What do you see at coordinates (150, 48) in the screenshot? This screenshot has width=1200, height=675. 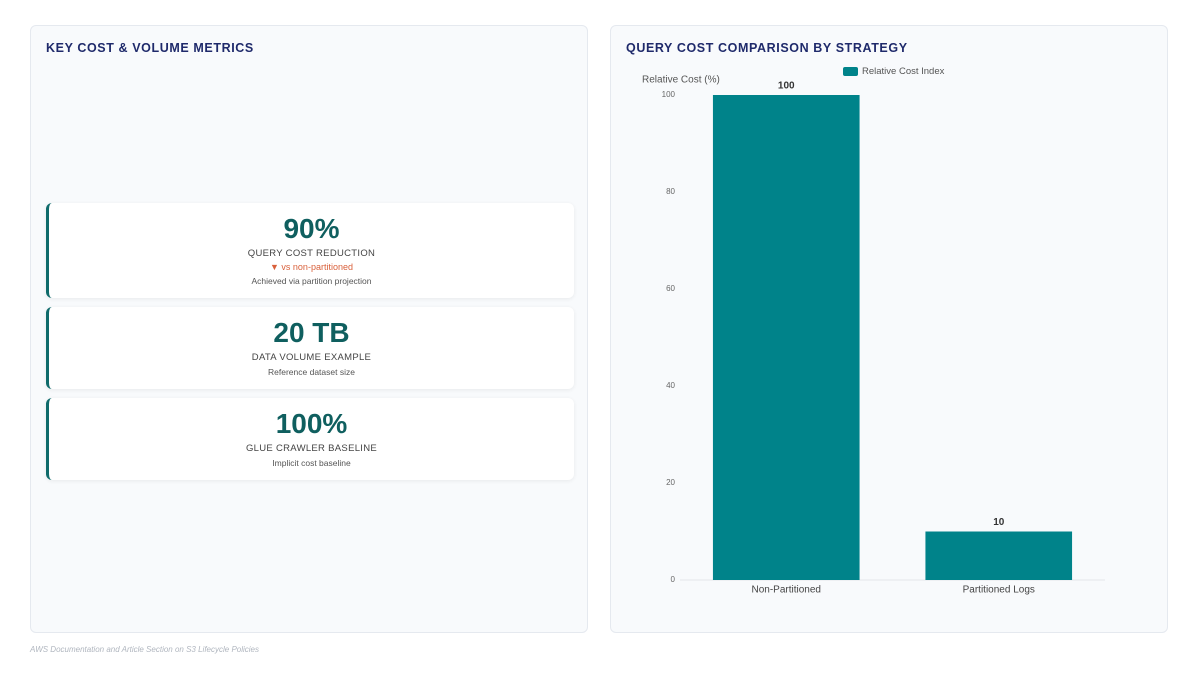 I see `panel-title: KEY COST & VOLUME METRICS` at bounding box center [150, 48].